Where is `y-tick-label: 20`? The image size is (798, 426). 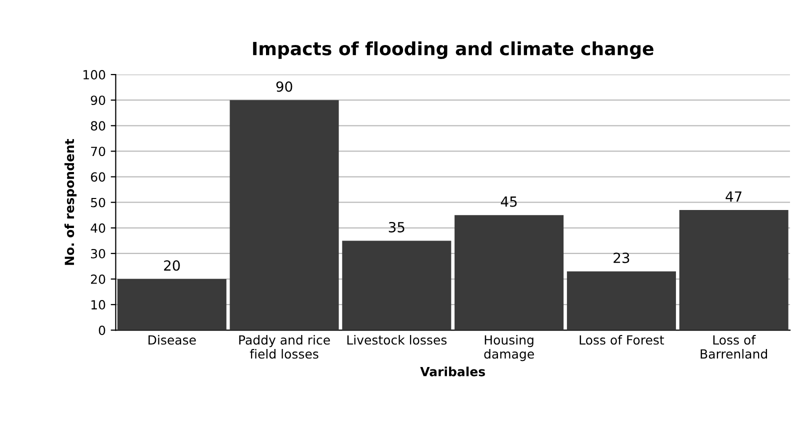 y-tick-label: 20 is located at coordinates (98, 279).